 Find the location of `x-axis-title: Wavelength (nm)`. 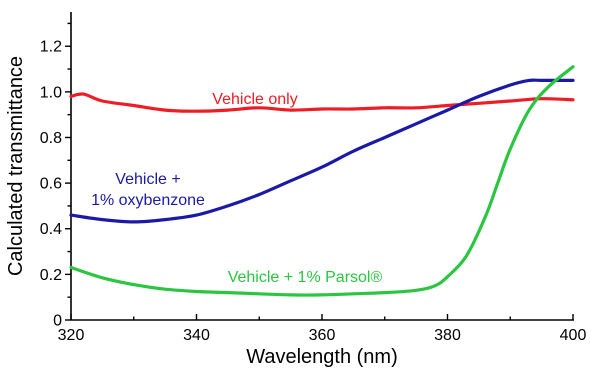

x-axis-title: Wavelength (nm) is located at coordinates (322, 357).